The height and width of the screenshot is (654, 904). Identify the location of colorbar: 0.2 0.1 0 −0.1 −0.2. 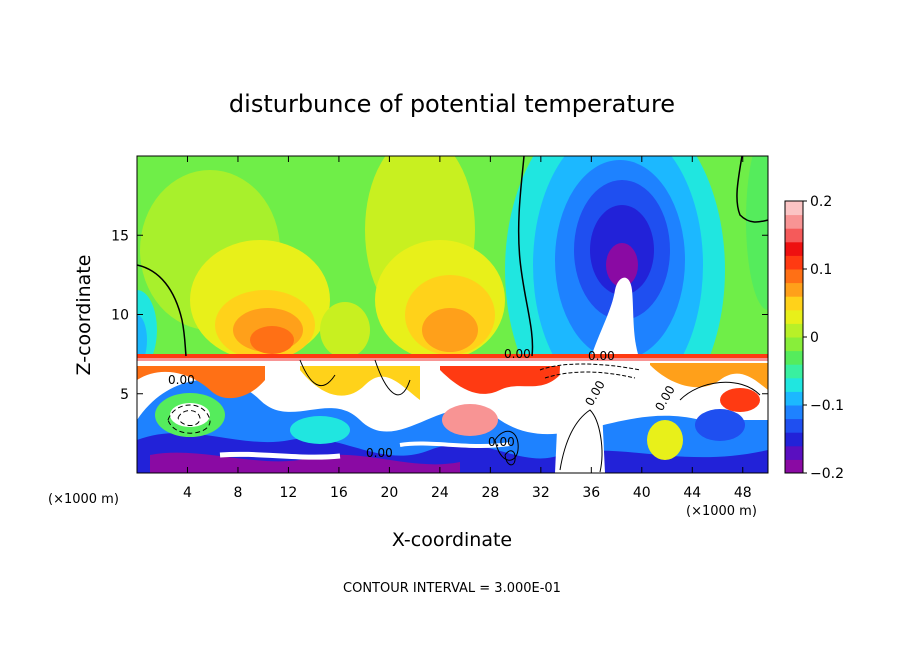
(814, 338).